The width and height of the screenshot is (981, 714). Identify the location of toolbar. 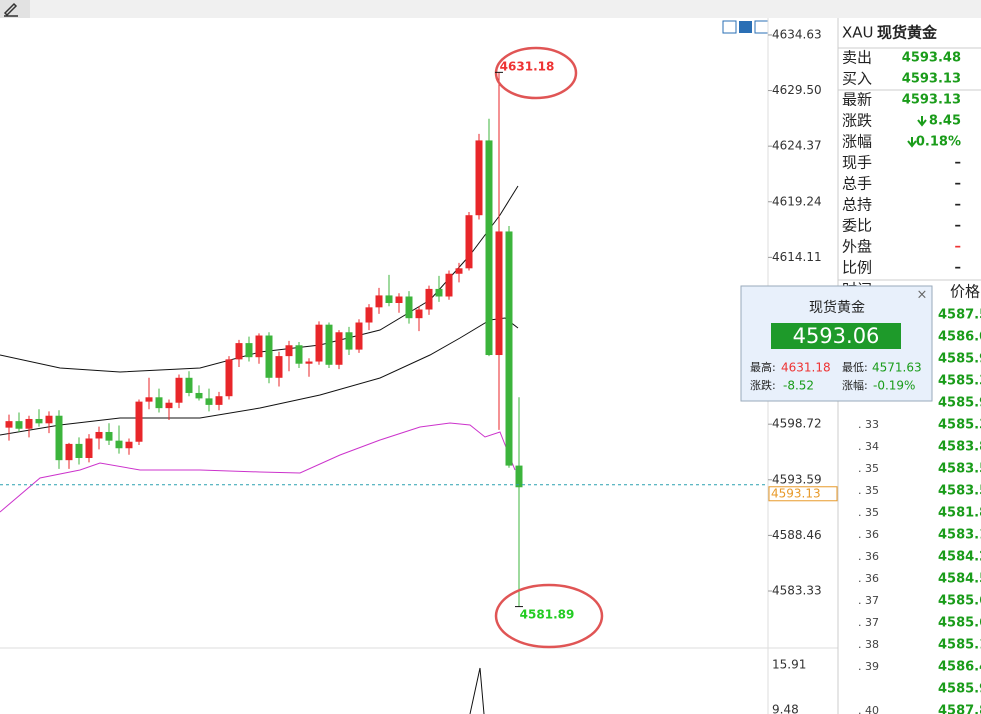
(490, 9).